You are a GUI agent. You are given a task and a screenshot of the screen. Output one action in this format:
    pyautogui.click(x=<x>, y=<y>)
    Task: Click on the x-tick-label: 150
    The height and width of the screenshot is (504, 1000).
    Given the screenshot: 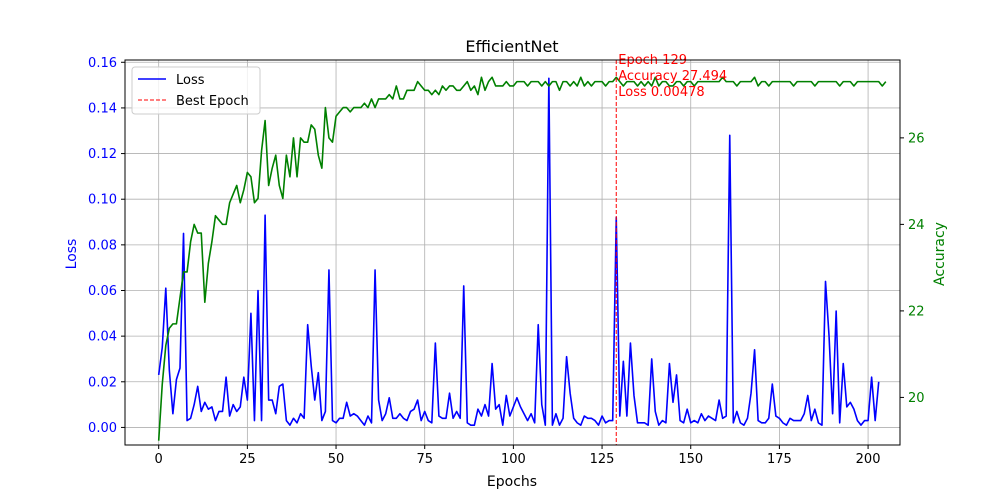 What is the action you would take?
    pyautogui.click(x=690, y=459)
    